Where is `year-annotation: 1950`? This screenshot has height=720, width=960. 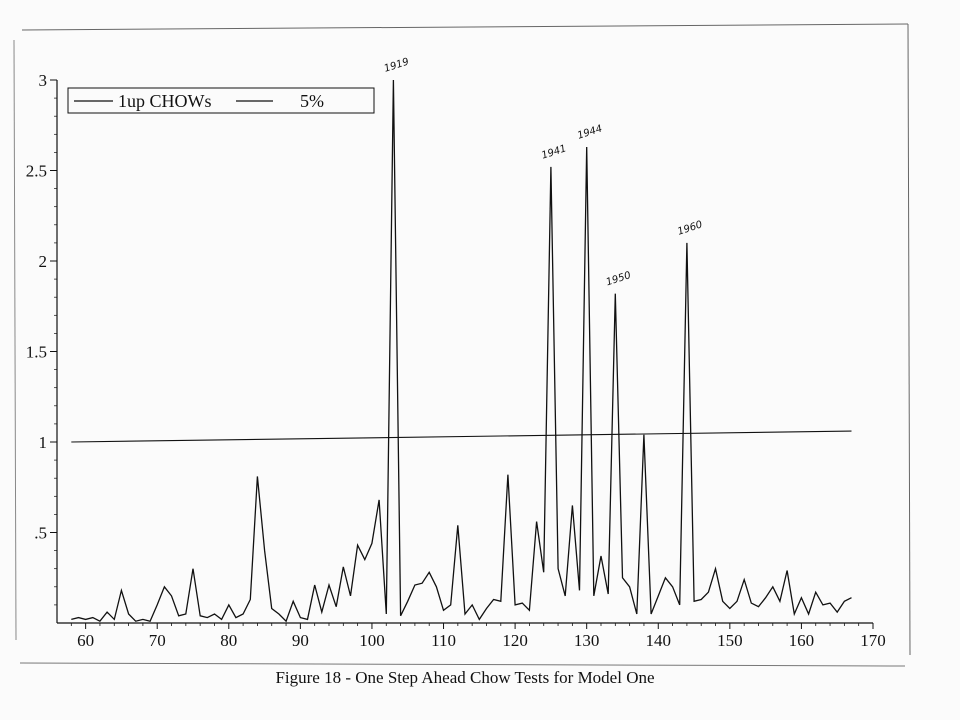 year-annotation: 1950 is located at coordinates (619, 279).